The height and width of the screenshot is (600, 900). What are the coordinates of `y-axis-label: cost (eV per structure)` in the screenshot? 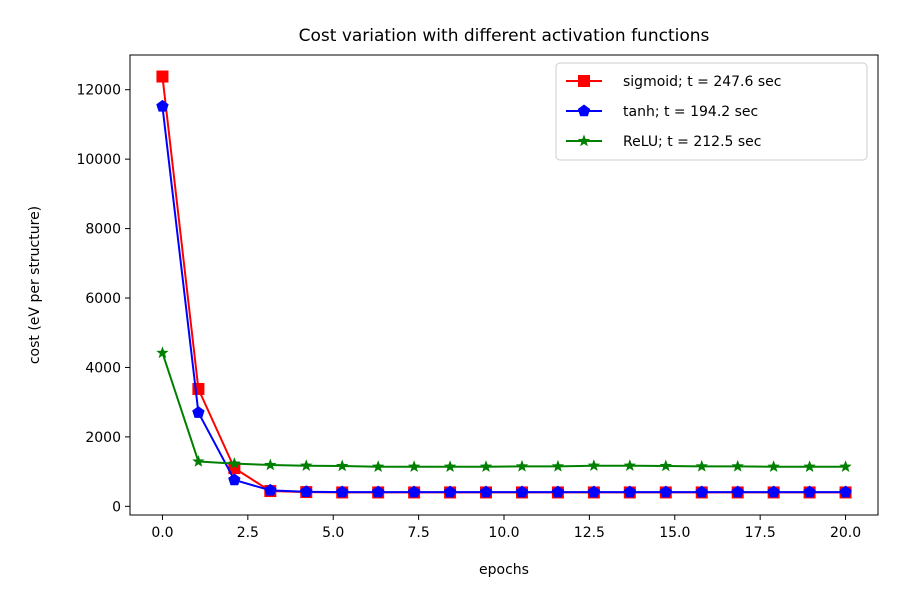 It's located at (35, 285).